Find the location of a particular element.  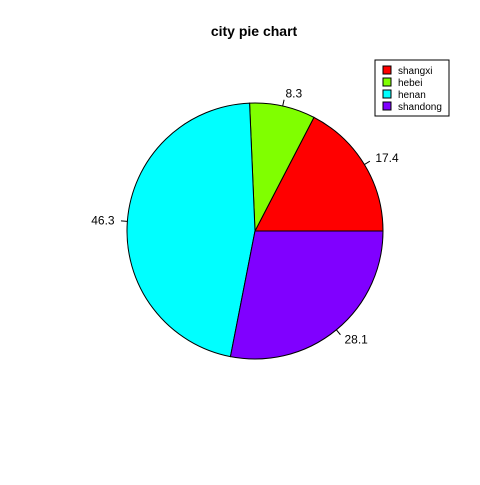

legend-swatch-shandong is located at coordinates (387, 106).